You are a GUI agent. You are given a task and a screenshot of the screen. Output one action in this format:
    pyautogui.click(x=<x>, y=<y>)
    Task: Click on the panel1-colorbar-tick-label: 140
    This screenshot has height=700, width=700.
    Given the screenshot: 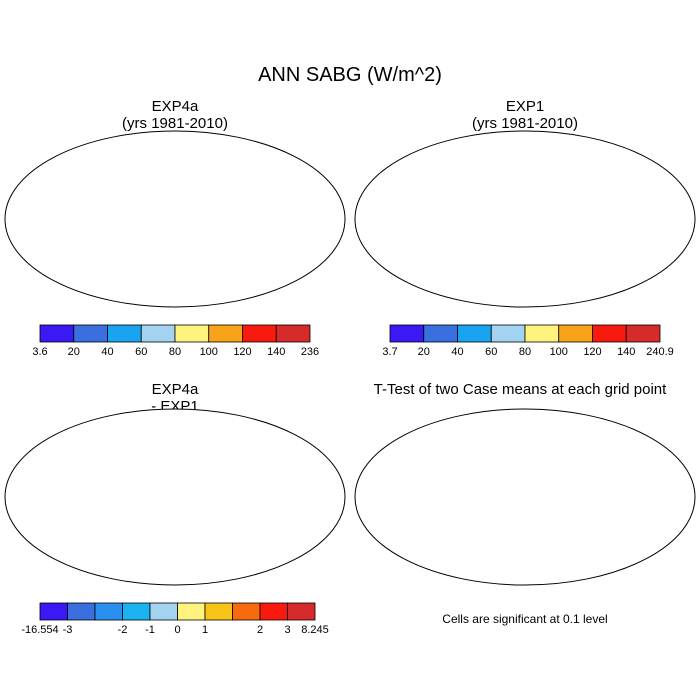 What is the action you would take?
    pyautogui.click(x=276, y=352)
    